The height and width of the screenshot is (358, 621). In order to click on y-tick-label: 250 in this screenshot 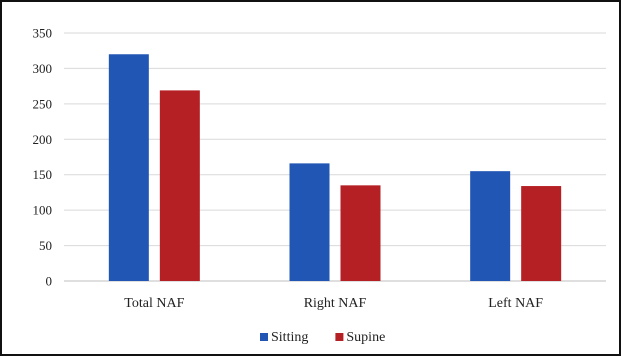, I will do `click(43, 103)`.